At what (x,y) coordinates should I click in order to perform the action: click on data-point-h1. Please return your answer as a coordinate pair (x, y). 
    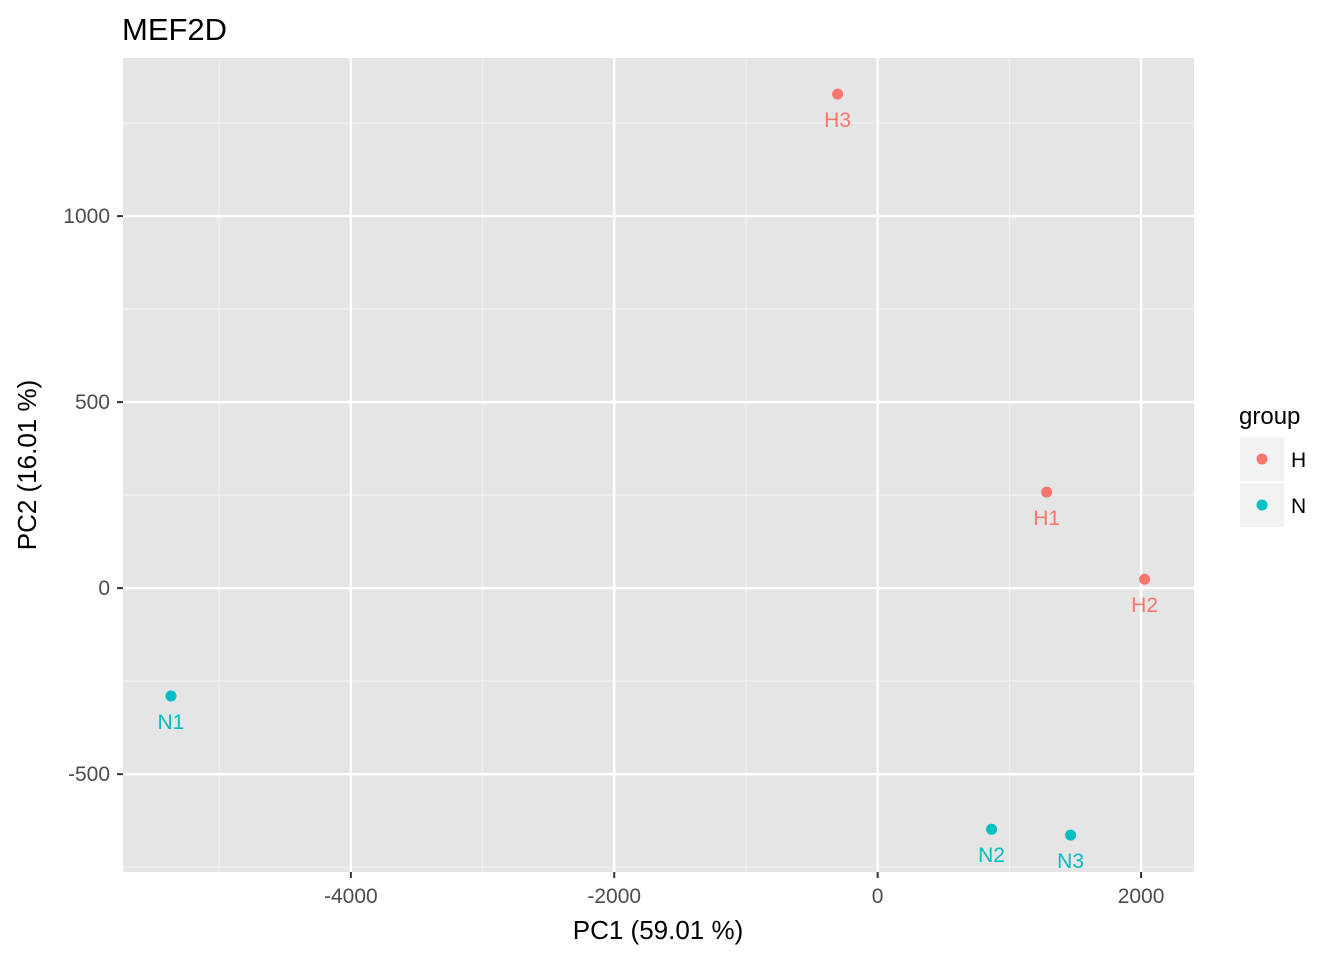
    Looking at the image, I should click on (1047, 492).